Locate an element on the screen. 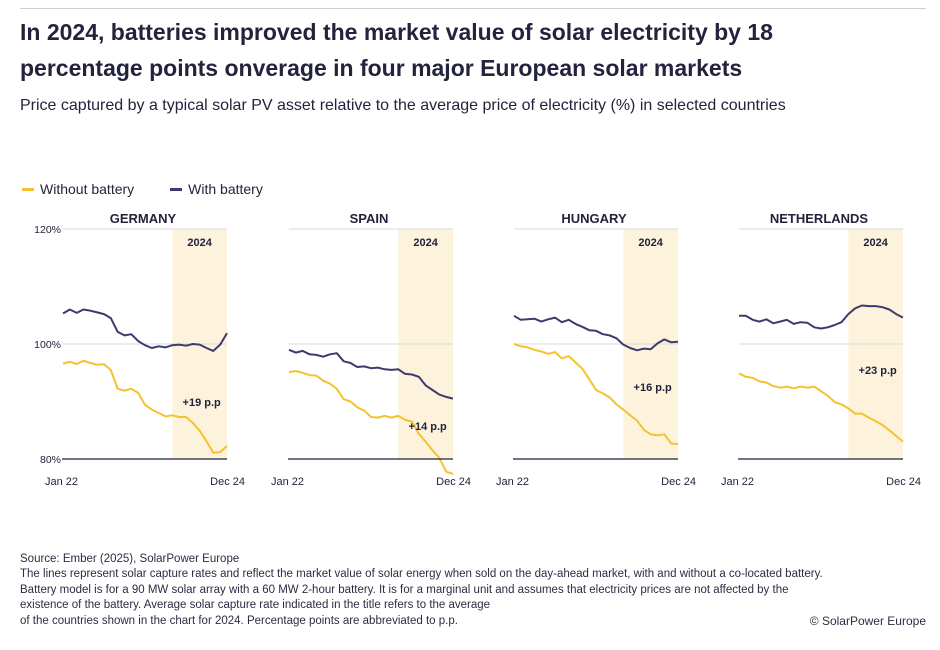  panel-title-germany: GERMANY is located at coordinates (143, 218).